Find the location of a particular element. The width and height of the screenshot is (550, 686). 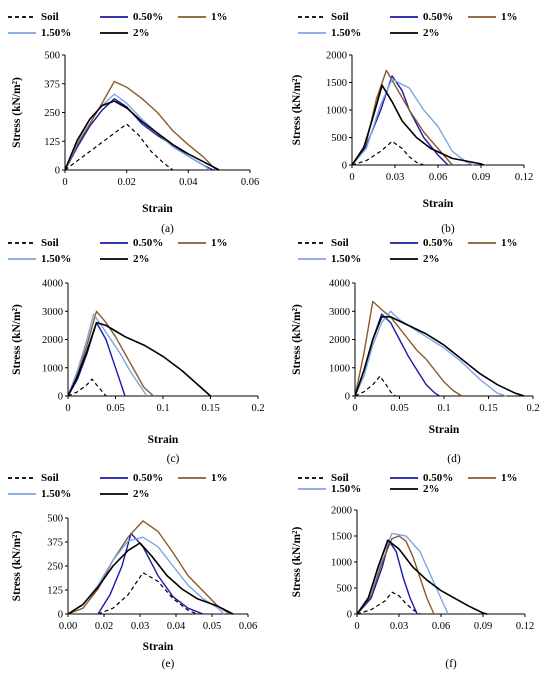

x-tick-label: 0.2 is located at coordinates (532, 408).